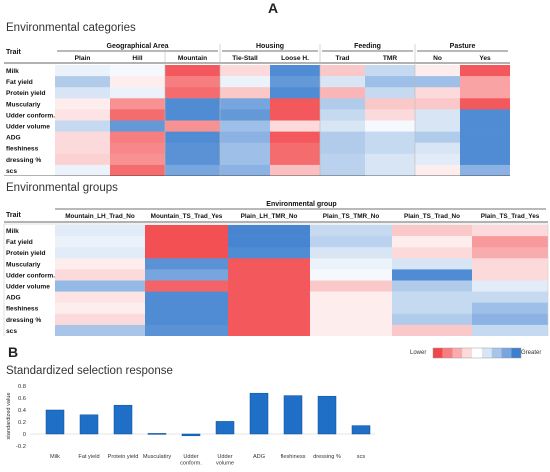  Describe the element at coordinates (138, 46) in the screenshot. I see `group-label: Geographical Area` at that location.